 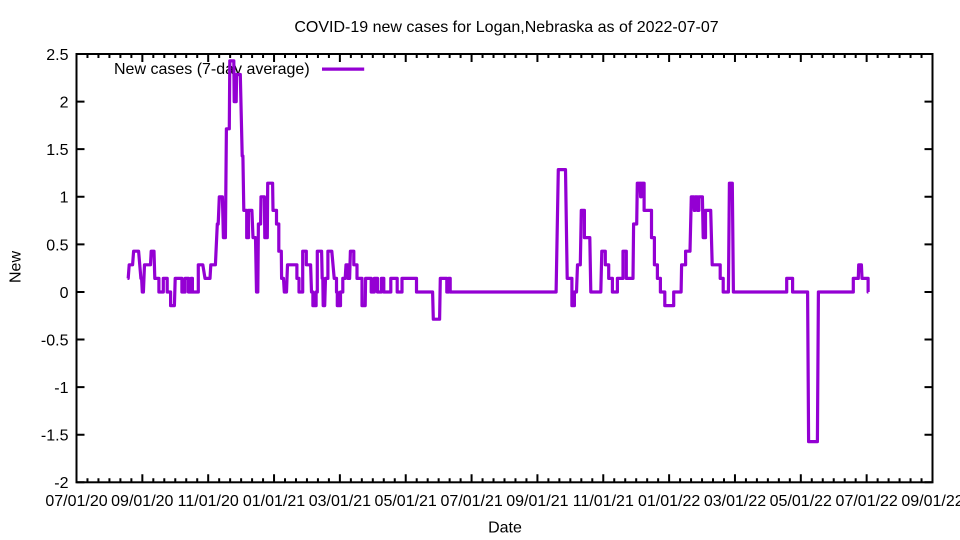 What do you see at coordinates (64, 103) in the screenshot?
I see `svg-text: 2` at bounding box center [64, 103].